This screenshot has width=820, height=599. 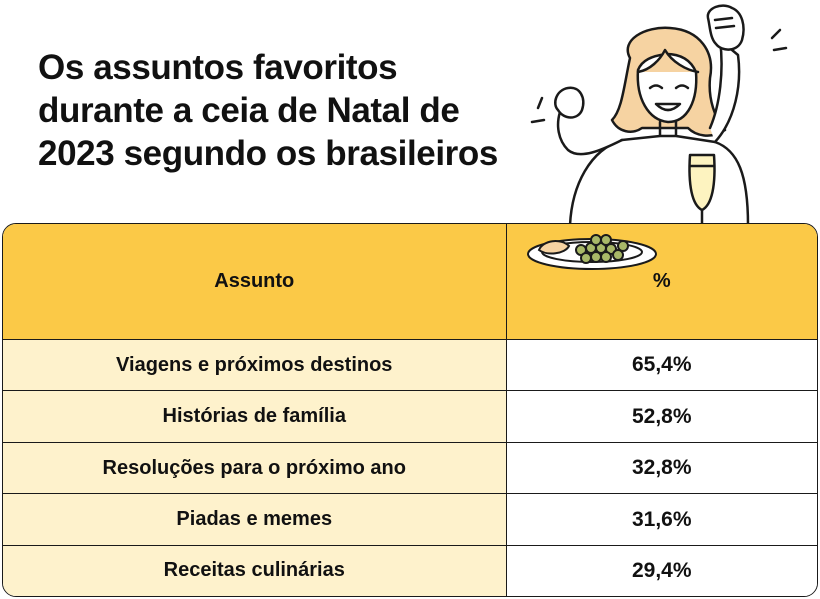 I want to click on table-row: Receitas culinárias 29,4%, so click(x=410, y=570).